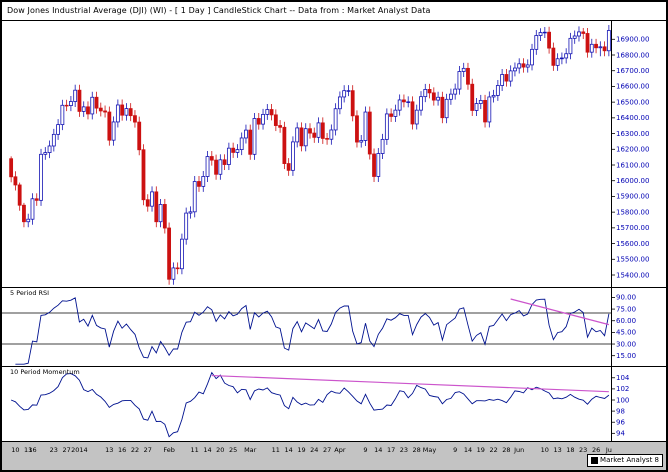 Image resolution: width=668 pixels, height=472 pixels. I want to click on svg-text: 75.00, so click(626, 309).